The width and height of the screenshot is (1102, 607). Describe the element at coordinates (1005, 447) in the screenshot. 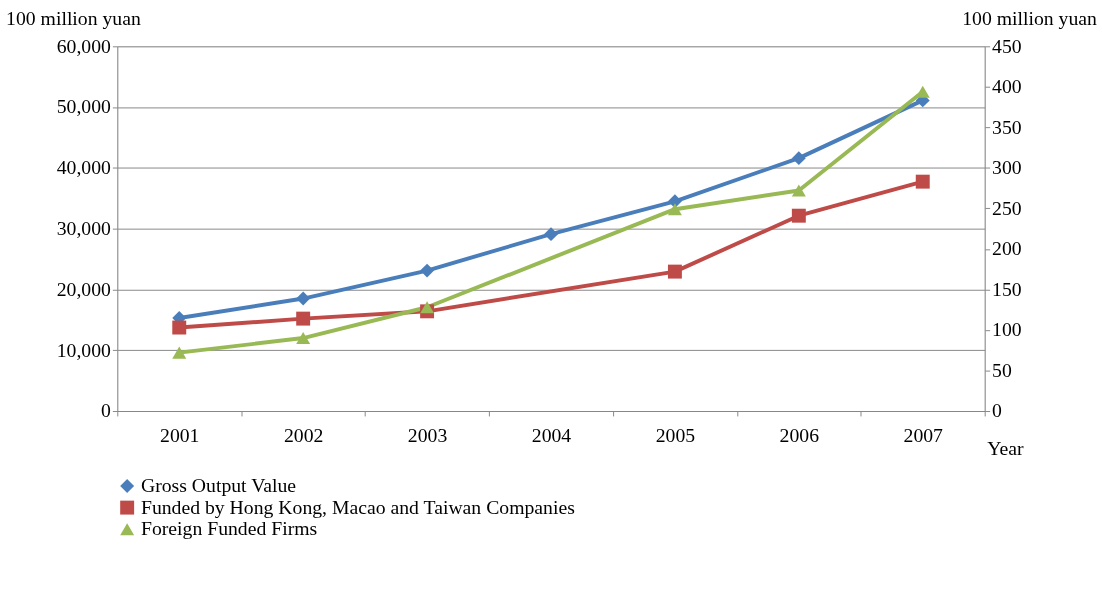

I see `x-axis-title: Year` at that location.